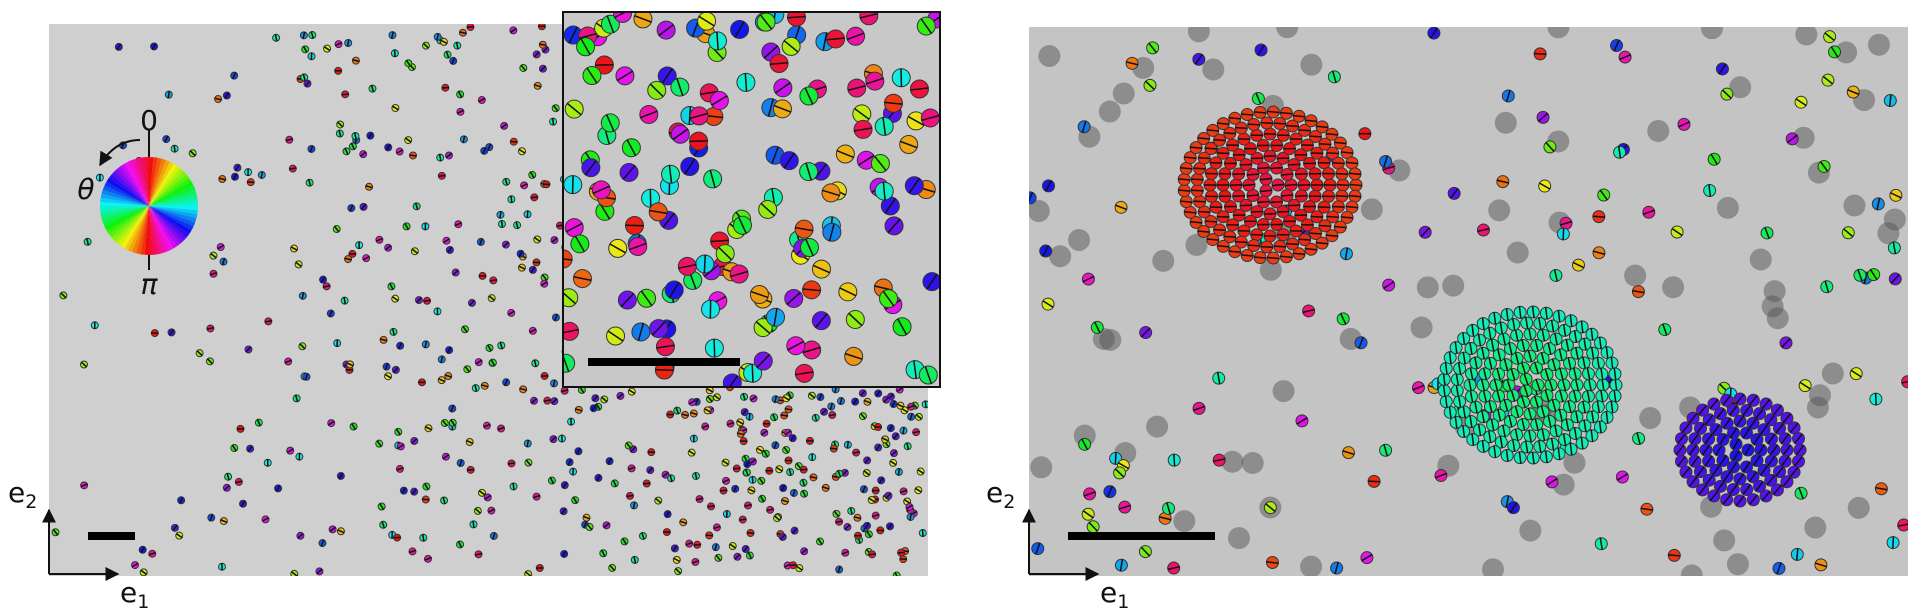 The width and height of the screenshot is (1920, 614). I want to click on scale-bar, so click(1141, 536).